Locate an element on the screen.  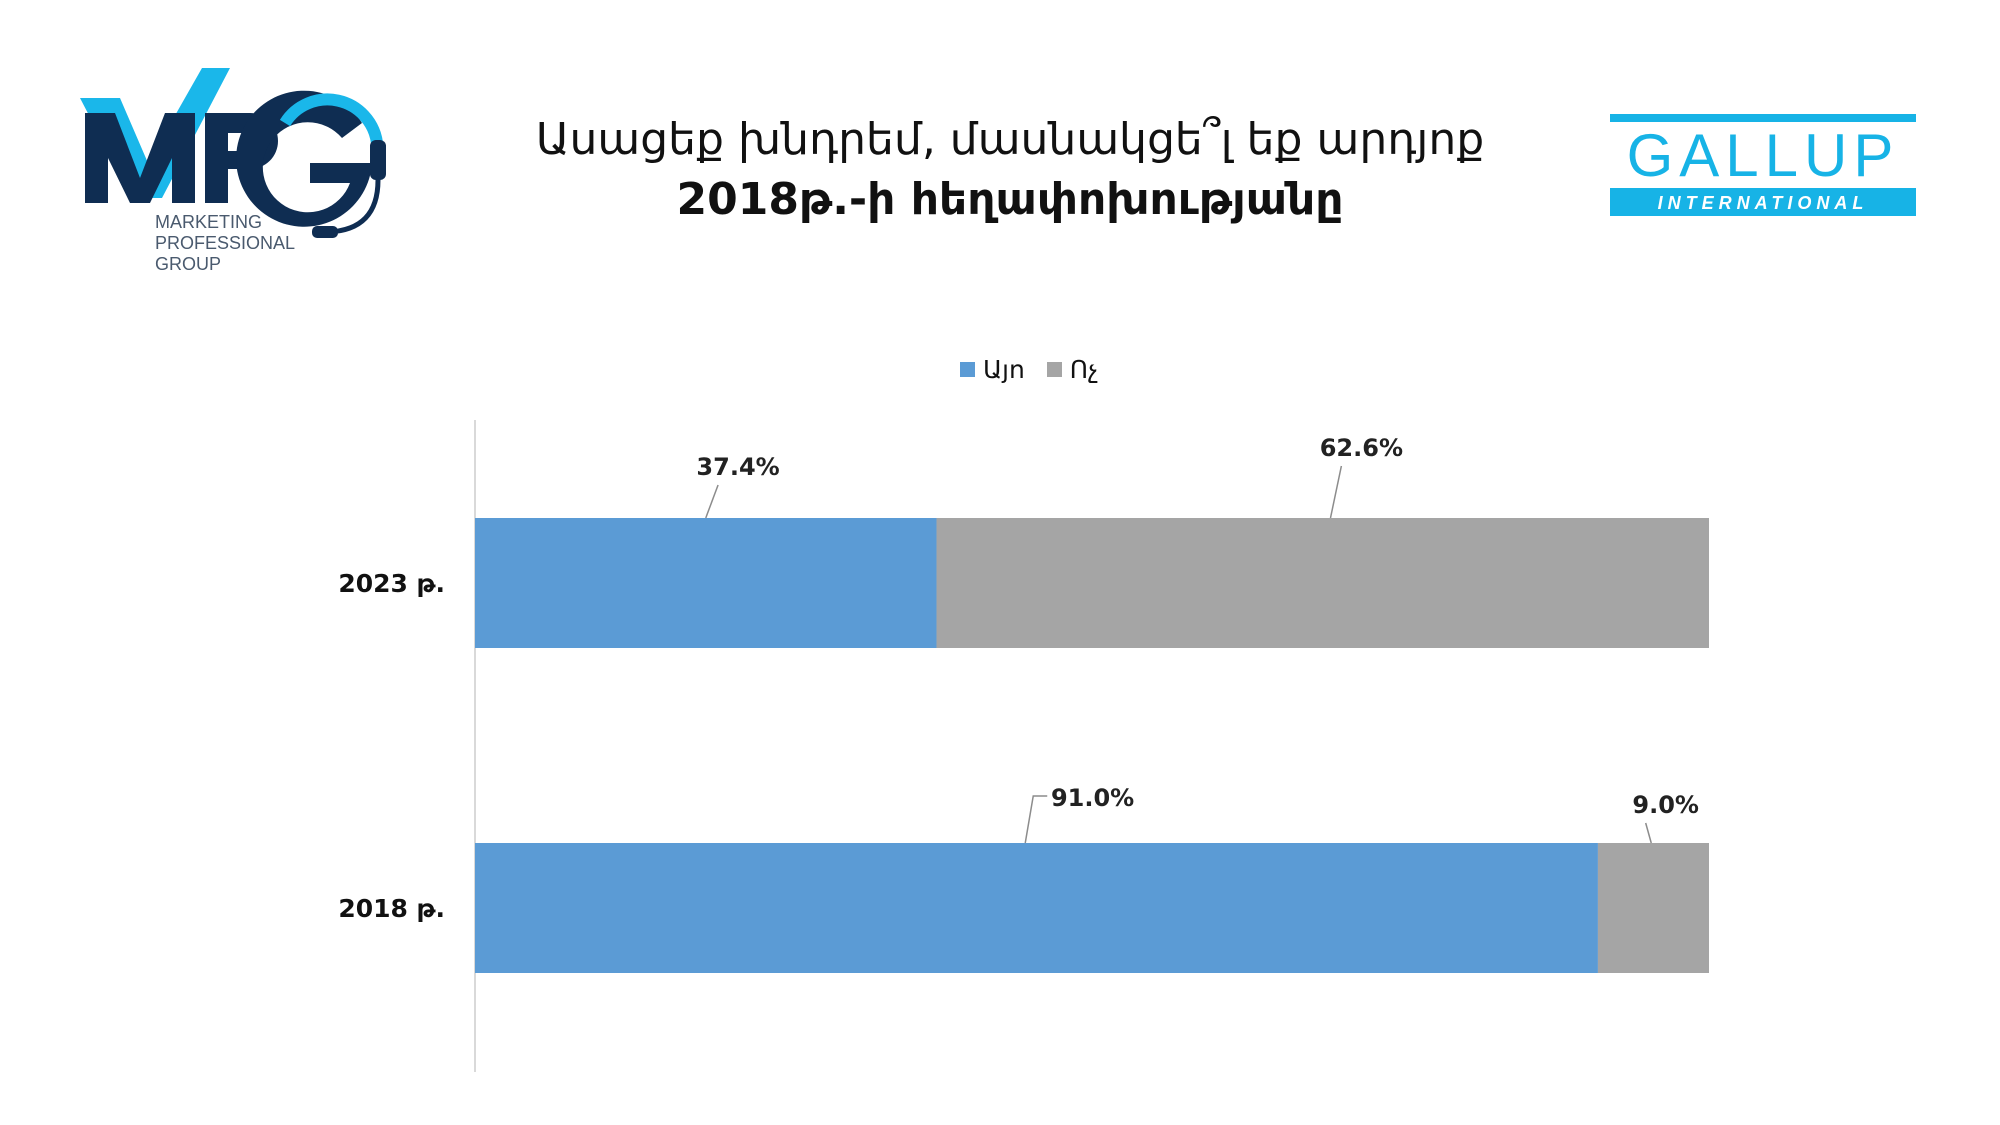
category-label: 2018 թ. is located at coordinates (391, 908).